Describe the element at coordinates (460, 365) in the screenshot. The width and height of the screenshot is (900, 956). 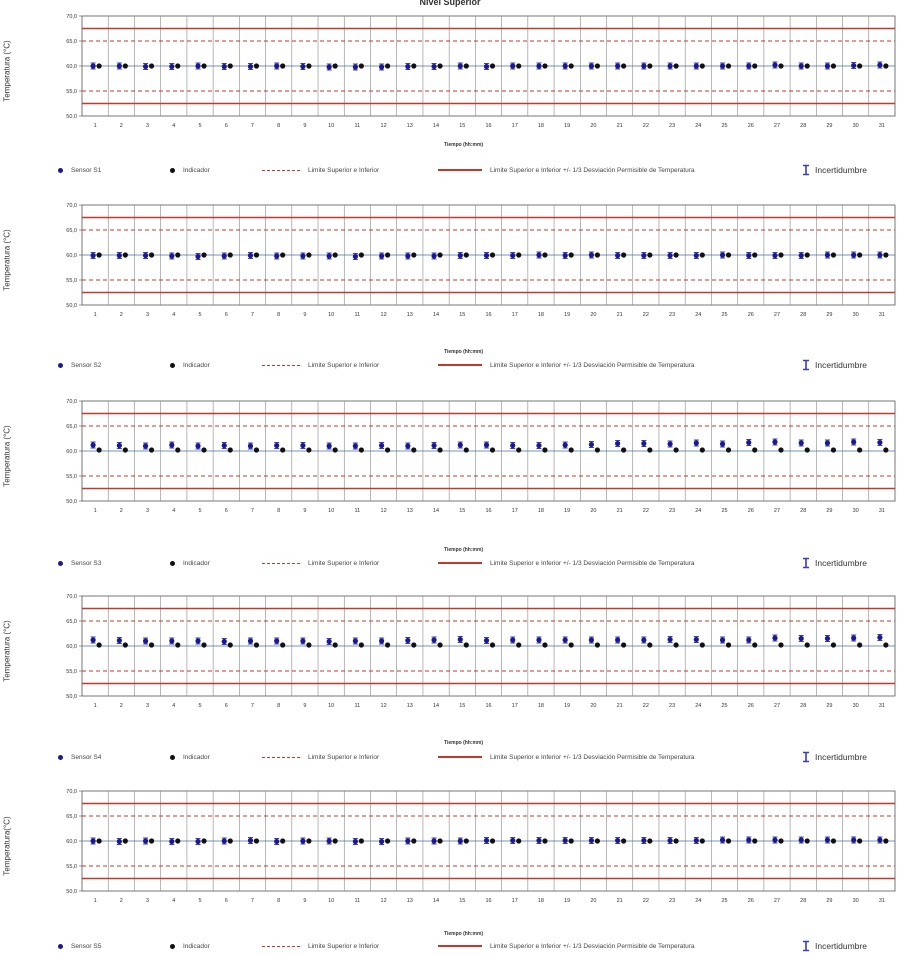
I see `solid-line-swatch` at that location.